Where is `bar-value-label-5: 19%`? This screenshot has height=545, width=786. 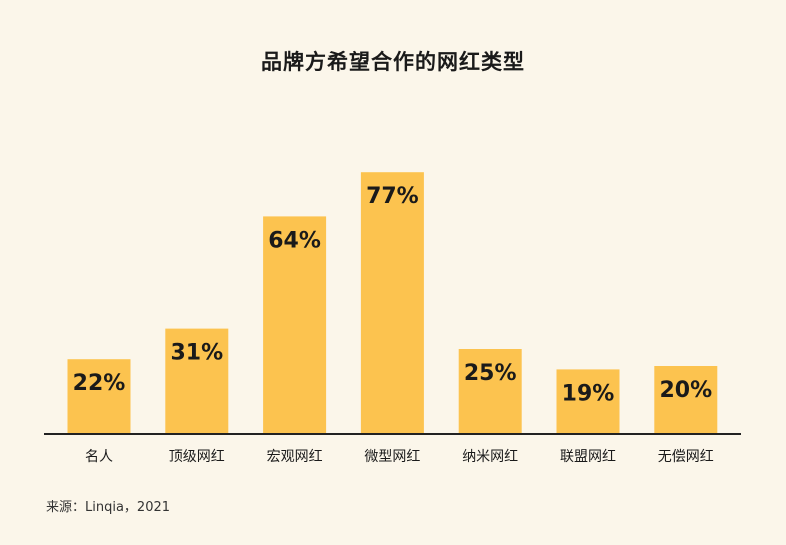 bar-value-label-5: 19% is located at coordinates (588, 393).